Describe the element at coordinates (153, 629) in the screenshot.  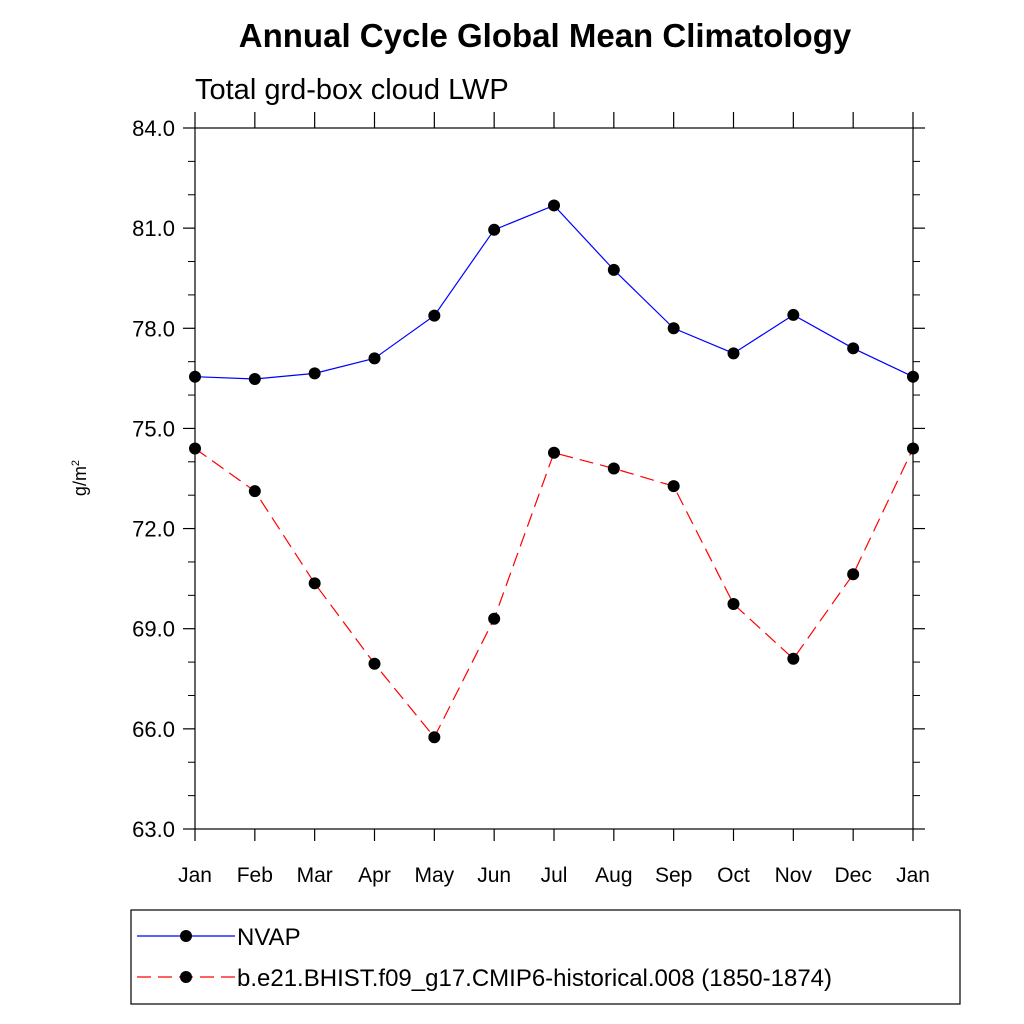
I see `y-tick-label: 69.0` at that location.